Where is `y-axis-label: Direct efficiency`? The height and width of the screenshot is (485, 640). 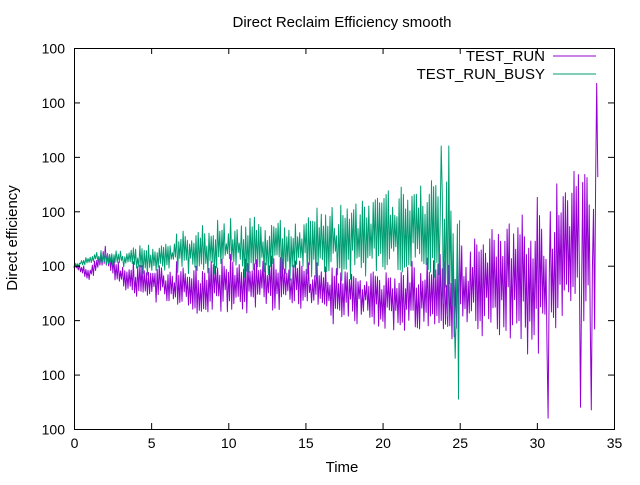
y-axis-label: Direct efficiency is located at coordinates (12, 238).